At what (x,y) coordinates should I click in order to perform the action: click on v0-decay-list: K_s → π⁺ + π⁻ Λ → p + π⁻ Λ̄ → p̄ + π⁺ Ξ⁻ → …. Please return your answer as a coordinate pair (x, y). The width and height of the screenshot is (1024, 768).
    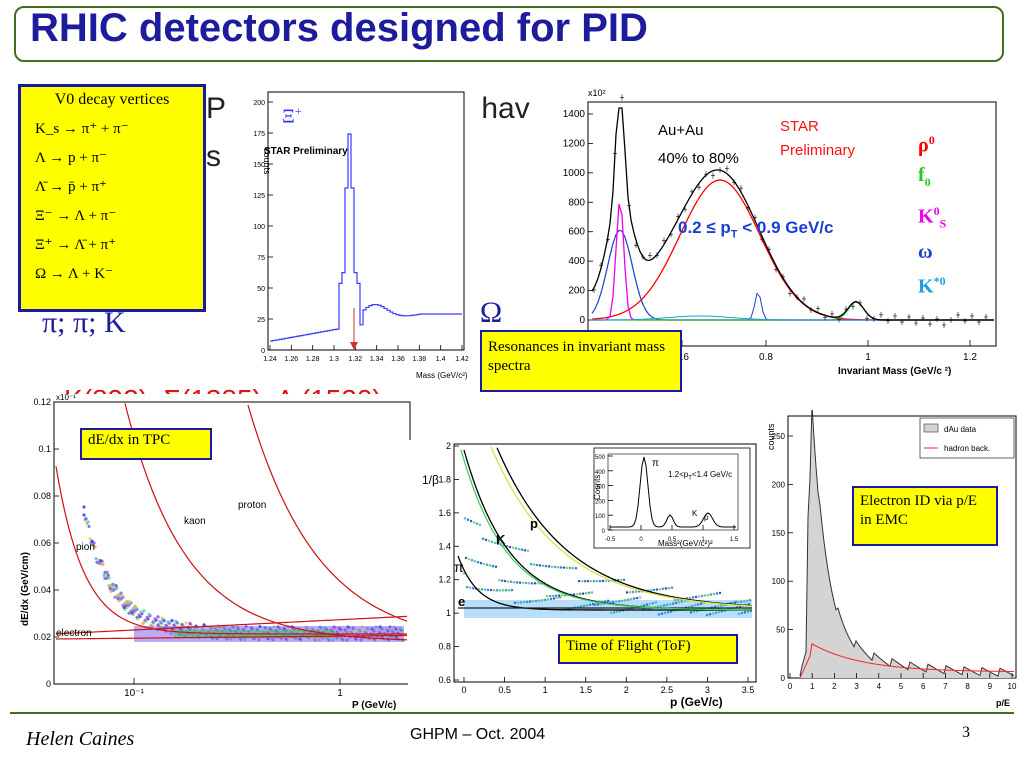
    Looking at the image, I should click on (112, 202).